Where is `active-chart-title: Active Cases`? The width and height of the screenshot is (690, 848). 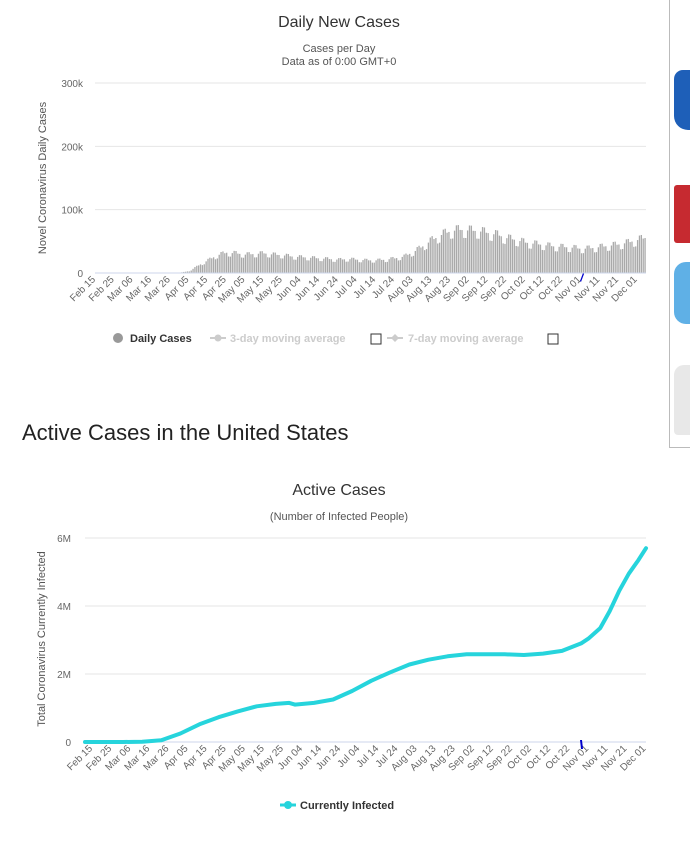 active-chart-title: Active Cases is located at coordinates (338, 490).